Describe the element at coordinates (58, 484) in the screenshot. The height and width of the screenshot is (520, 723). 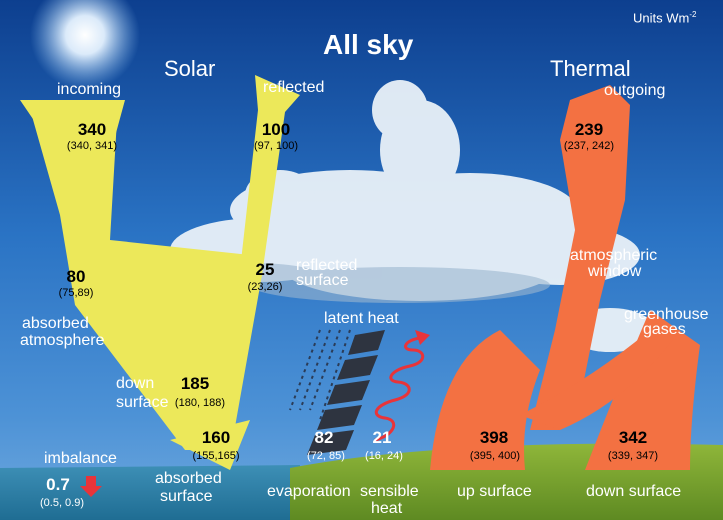
I see `imbalance-value: 0.7` at that location.